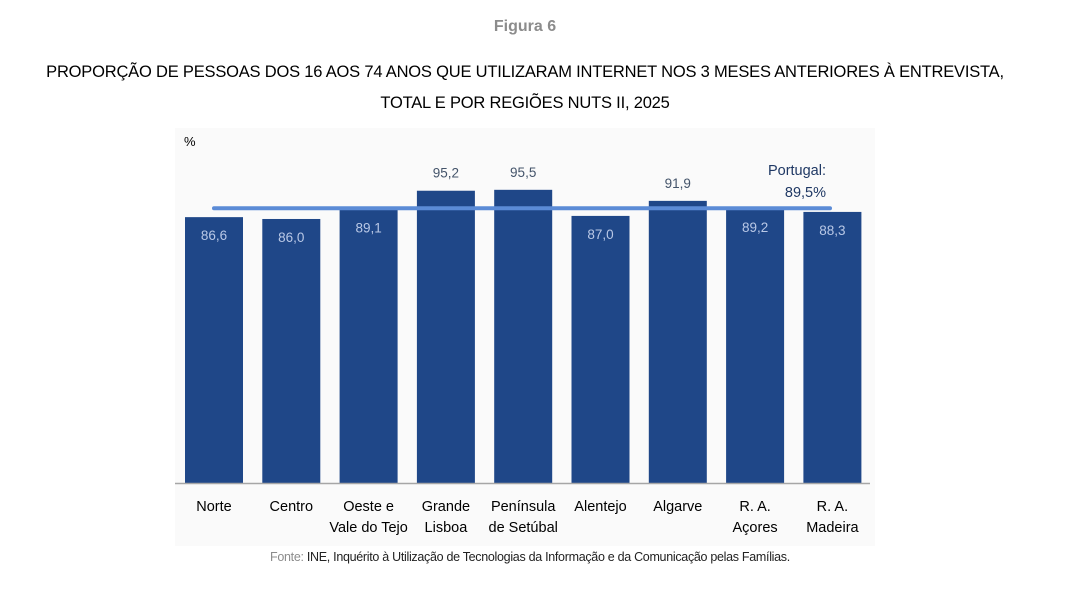 This screenshot has width=1082, height=615. What do you see at coordinates (213, 507) in the screenshot?
I see `category-label-0-0: Norte` at bounding box center [213, 507].